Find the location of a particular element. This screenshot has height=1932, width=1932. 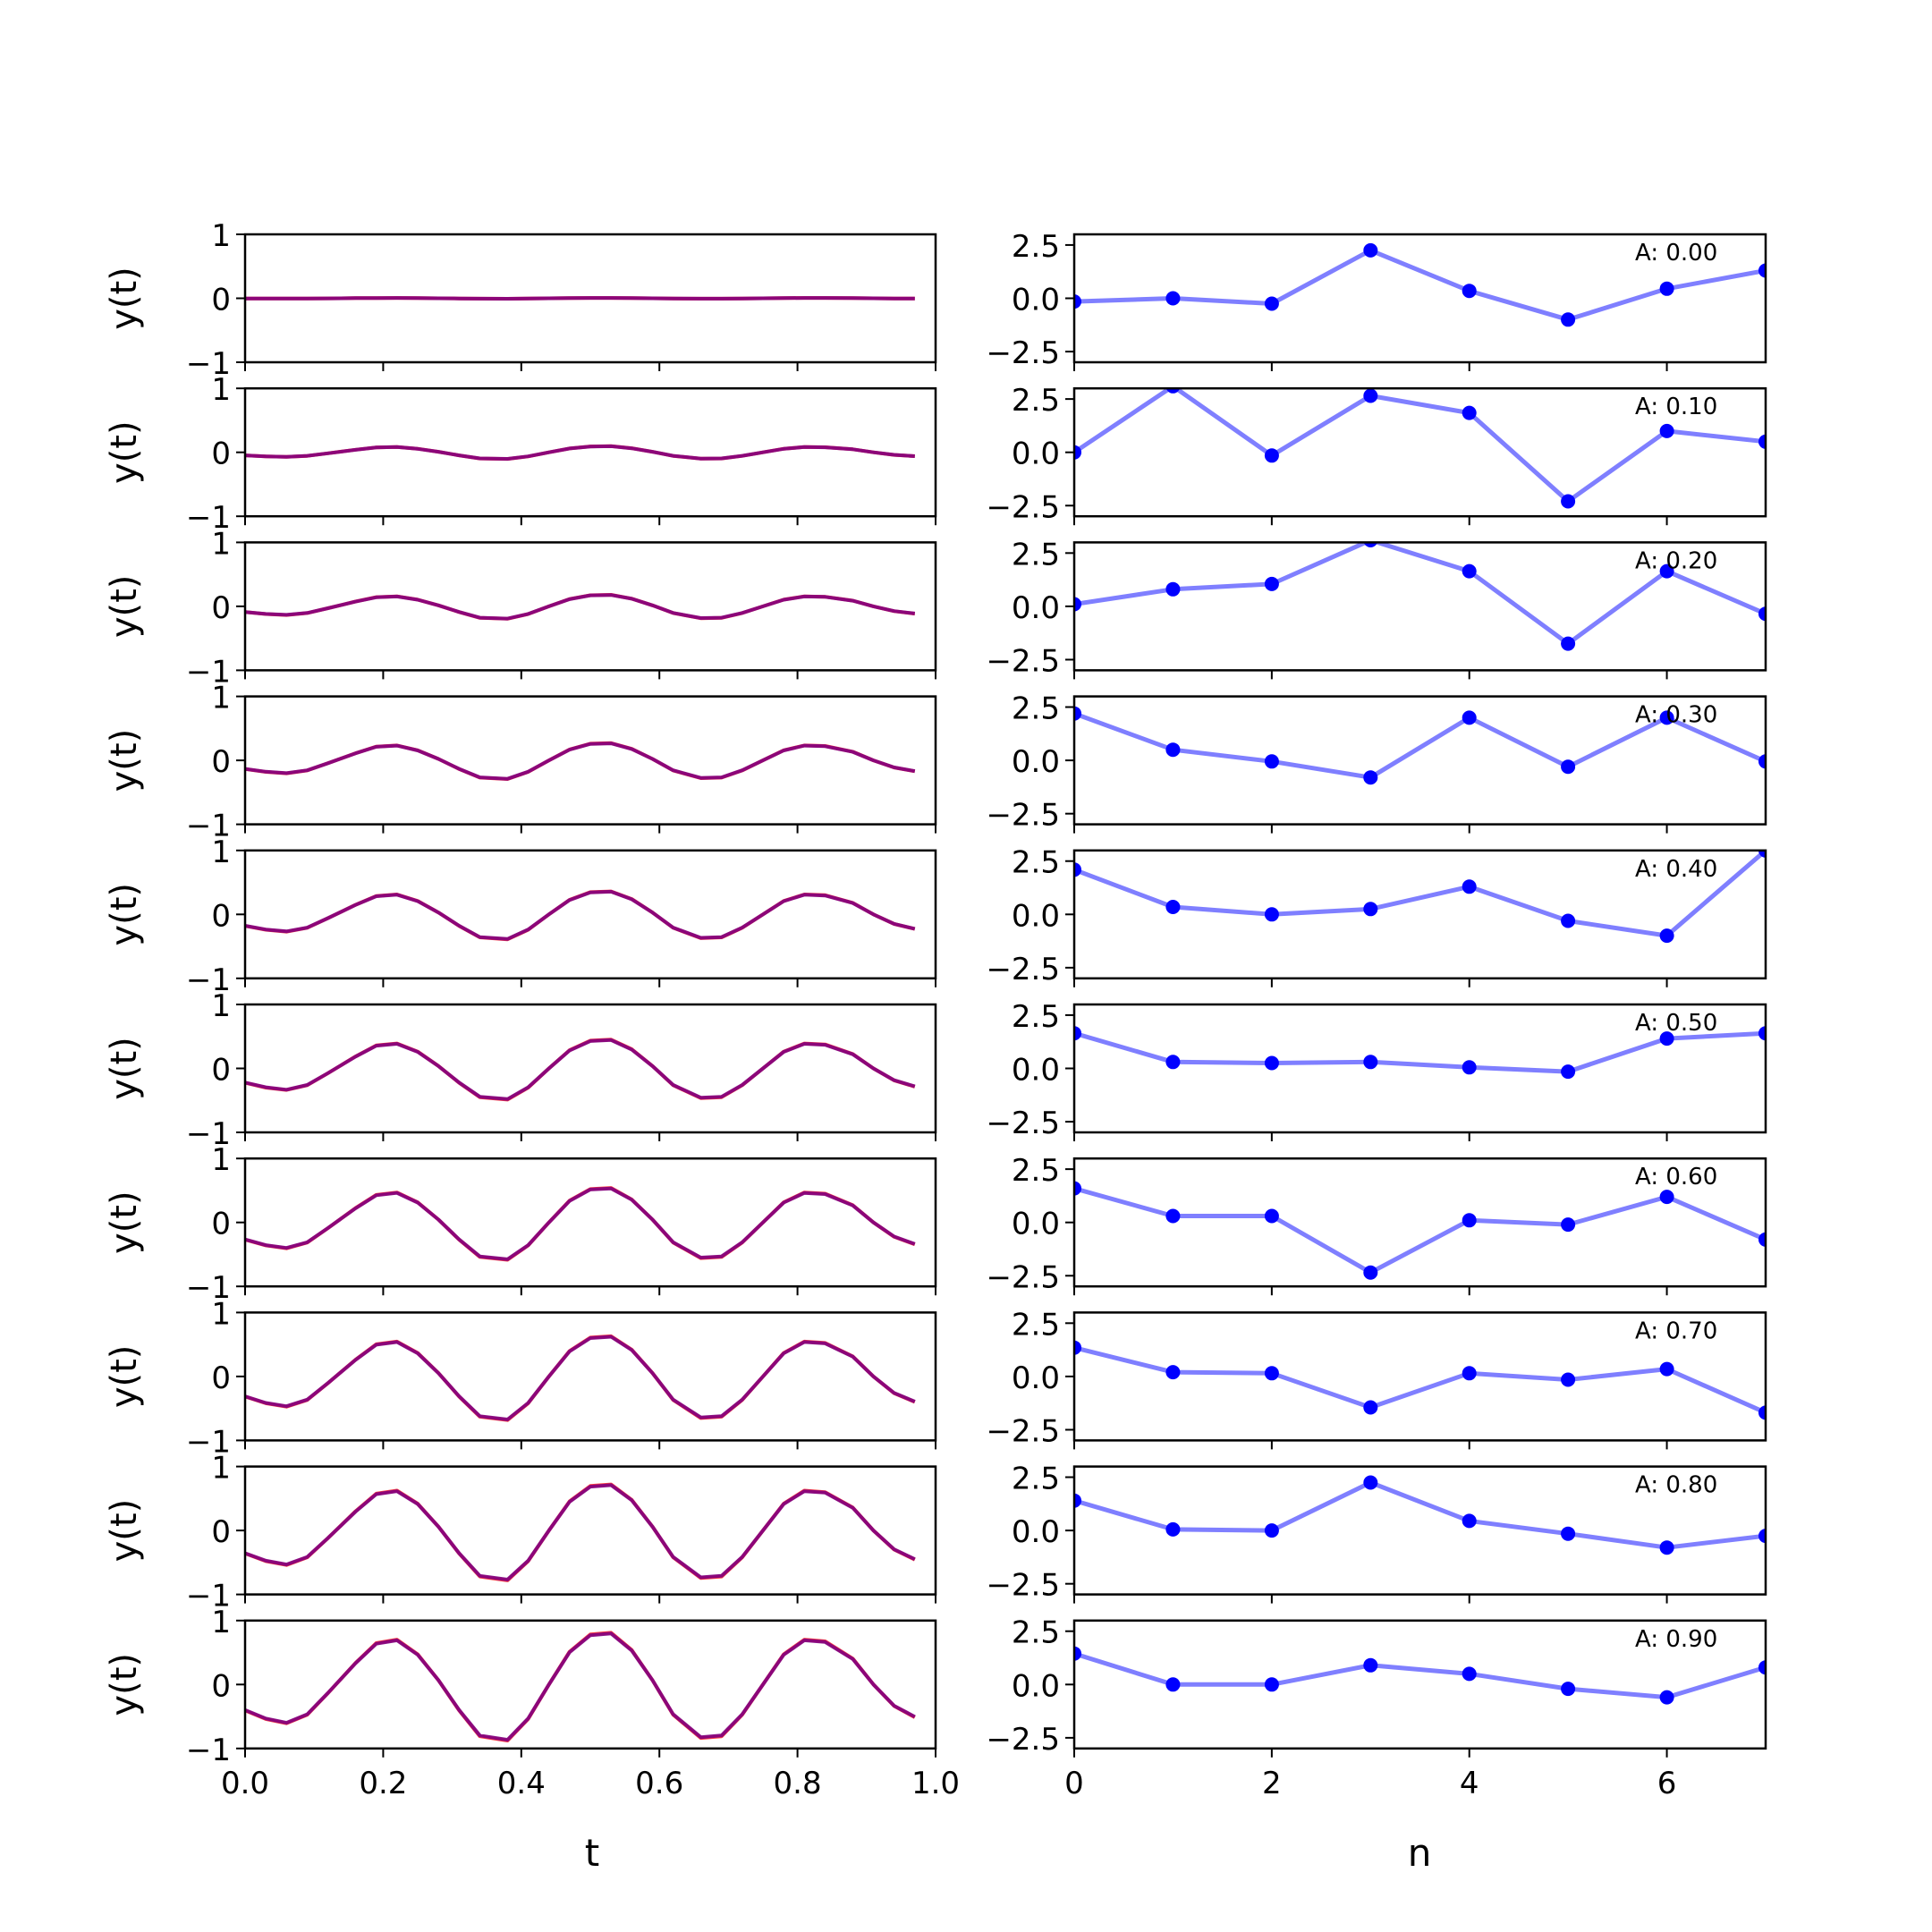

left-subplot-9: 1 0 −1 y(t) is located at coordinates (520, 1686).